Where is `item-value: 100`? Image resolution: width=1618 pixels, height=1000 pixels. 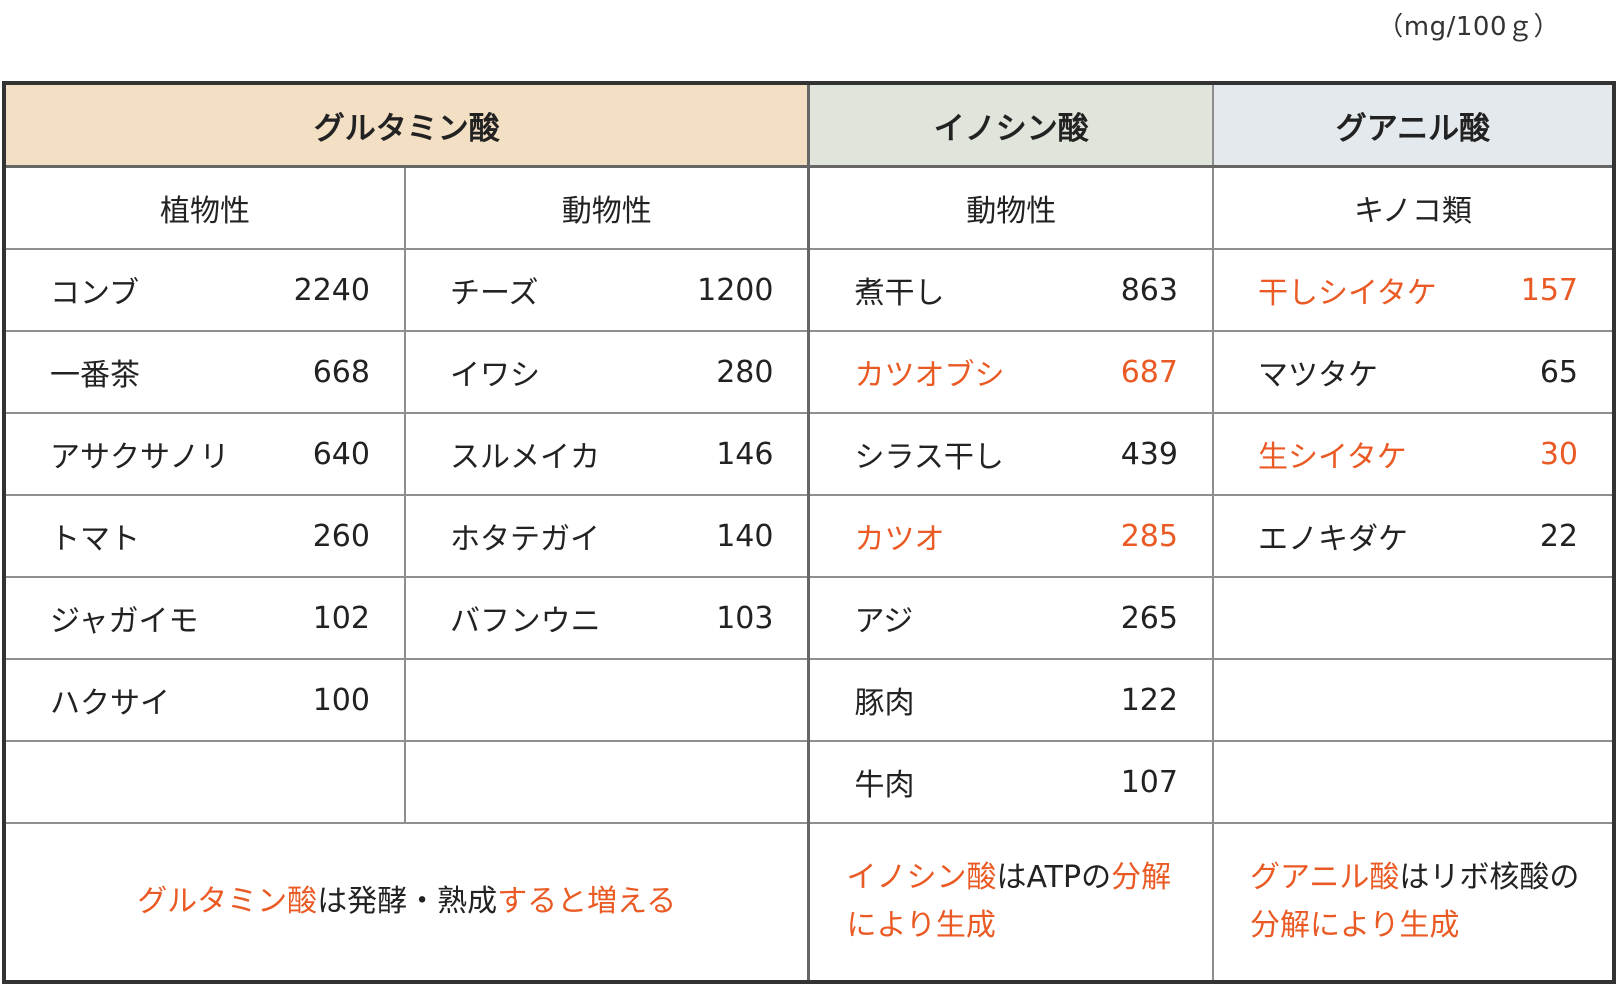
item-value: 100 is located at coordinates (341, 700).